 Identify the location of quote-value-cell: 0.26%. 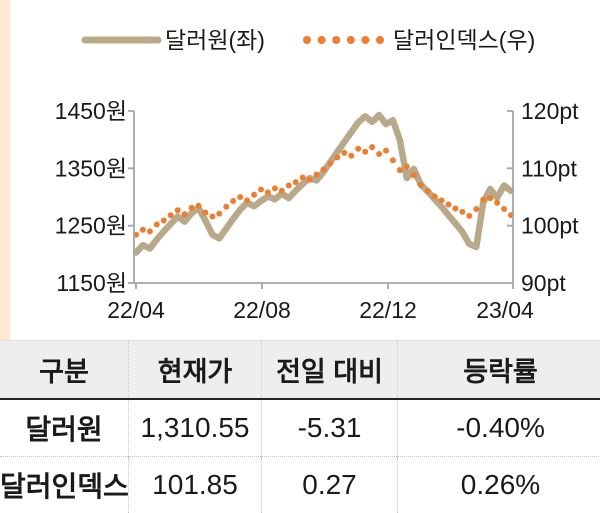
(499, 485).